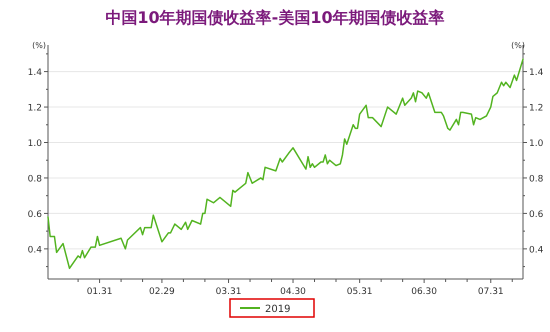 The image size is (550, 332). Describe the element at coordinates (35, 109) in the screenshot. I see `y-tick-label: 1.2` at that location.